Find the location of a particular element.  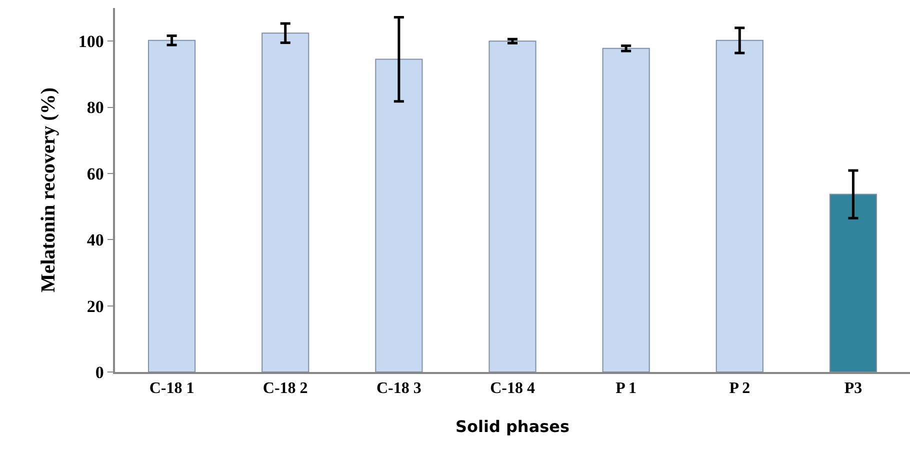

x-tick-label: P 1 is located at coordinates (626, 388).